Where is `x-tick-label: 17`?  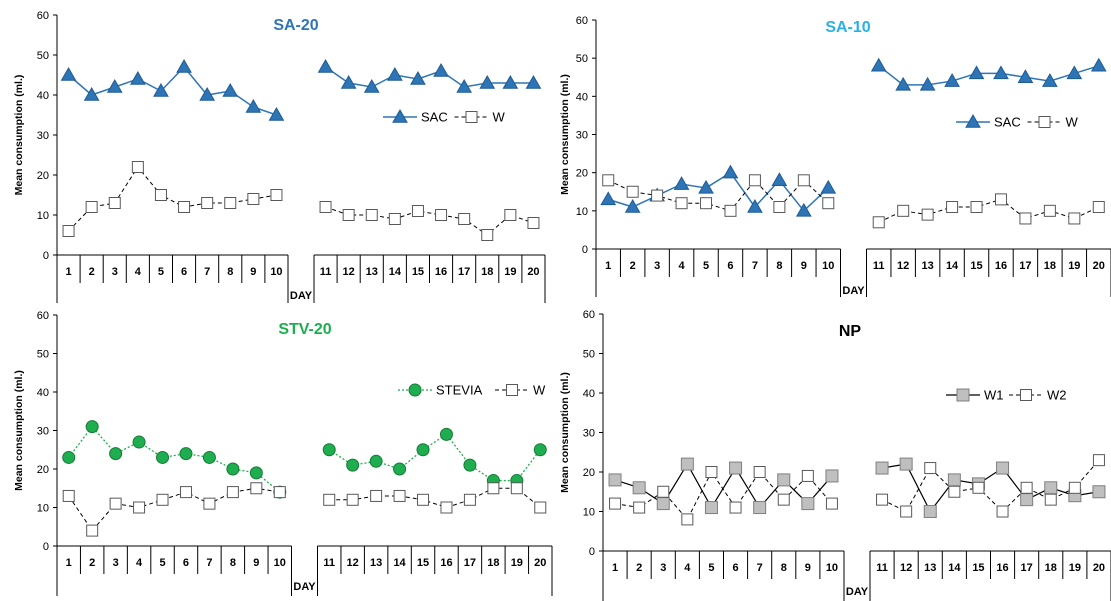
x-tick-label: 17 is located at coordinates (1025, 266).